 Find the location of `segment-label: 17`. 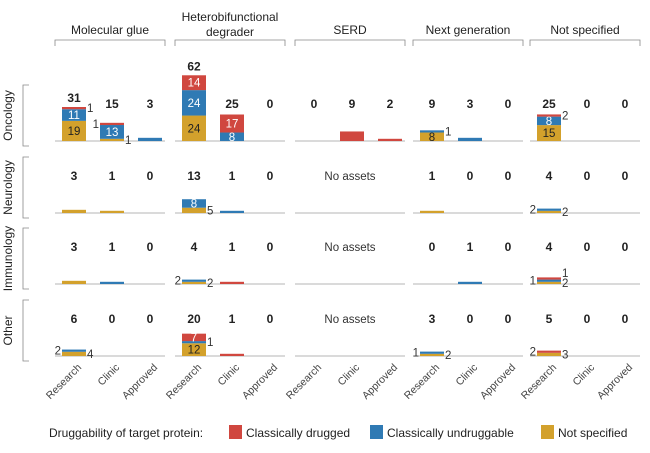

segment-label: 17 is located at coordinates (232, 125).